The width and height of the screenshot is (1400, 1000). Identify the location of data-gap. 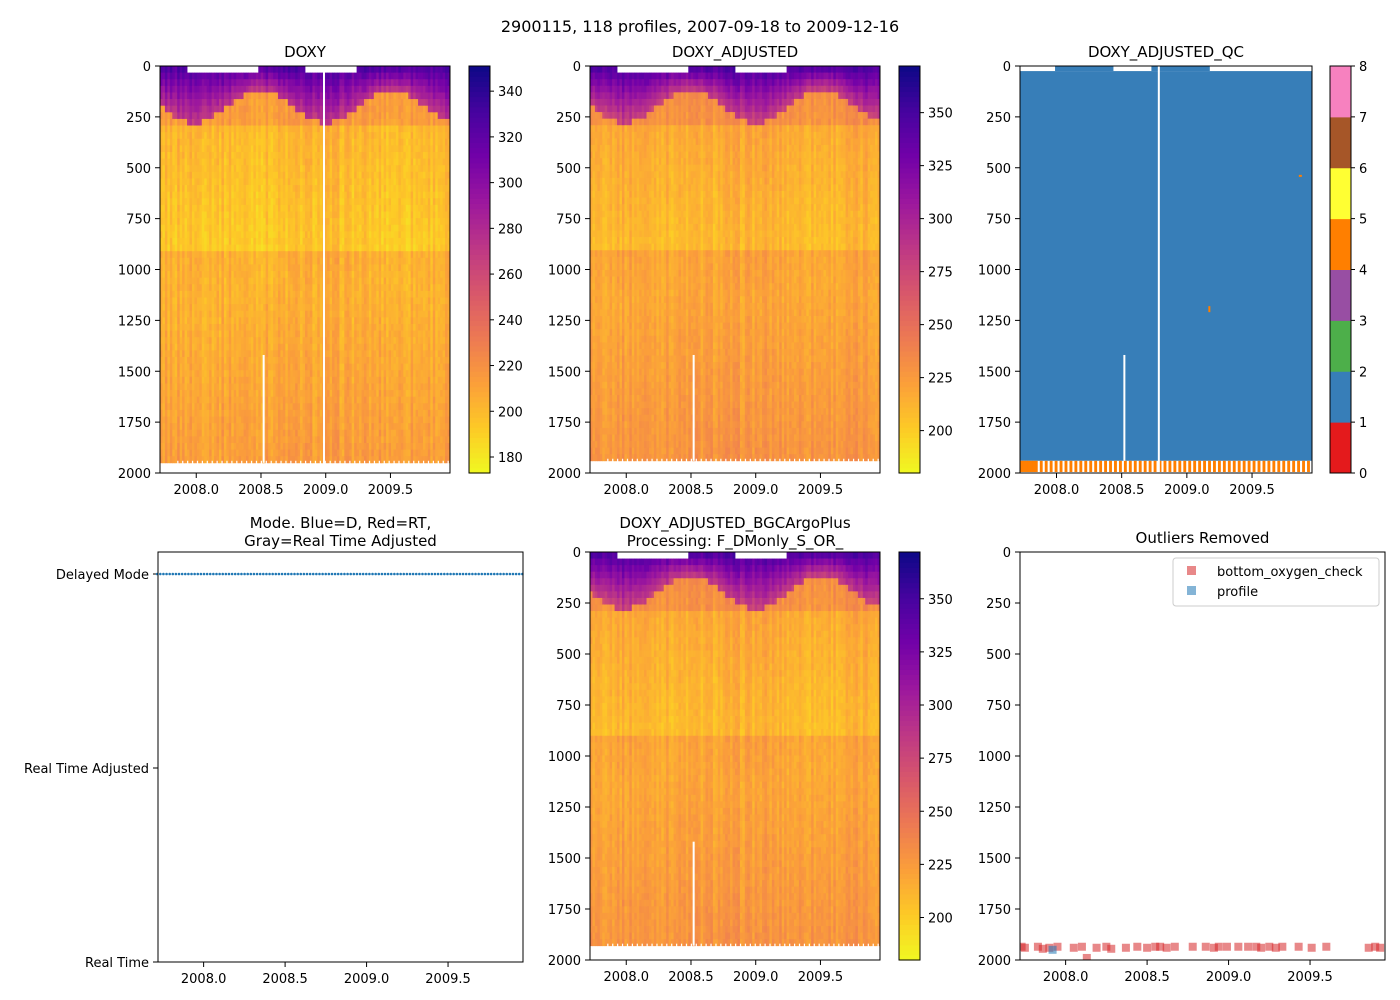
(291, 466).